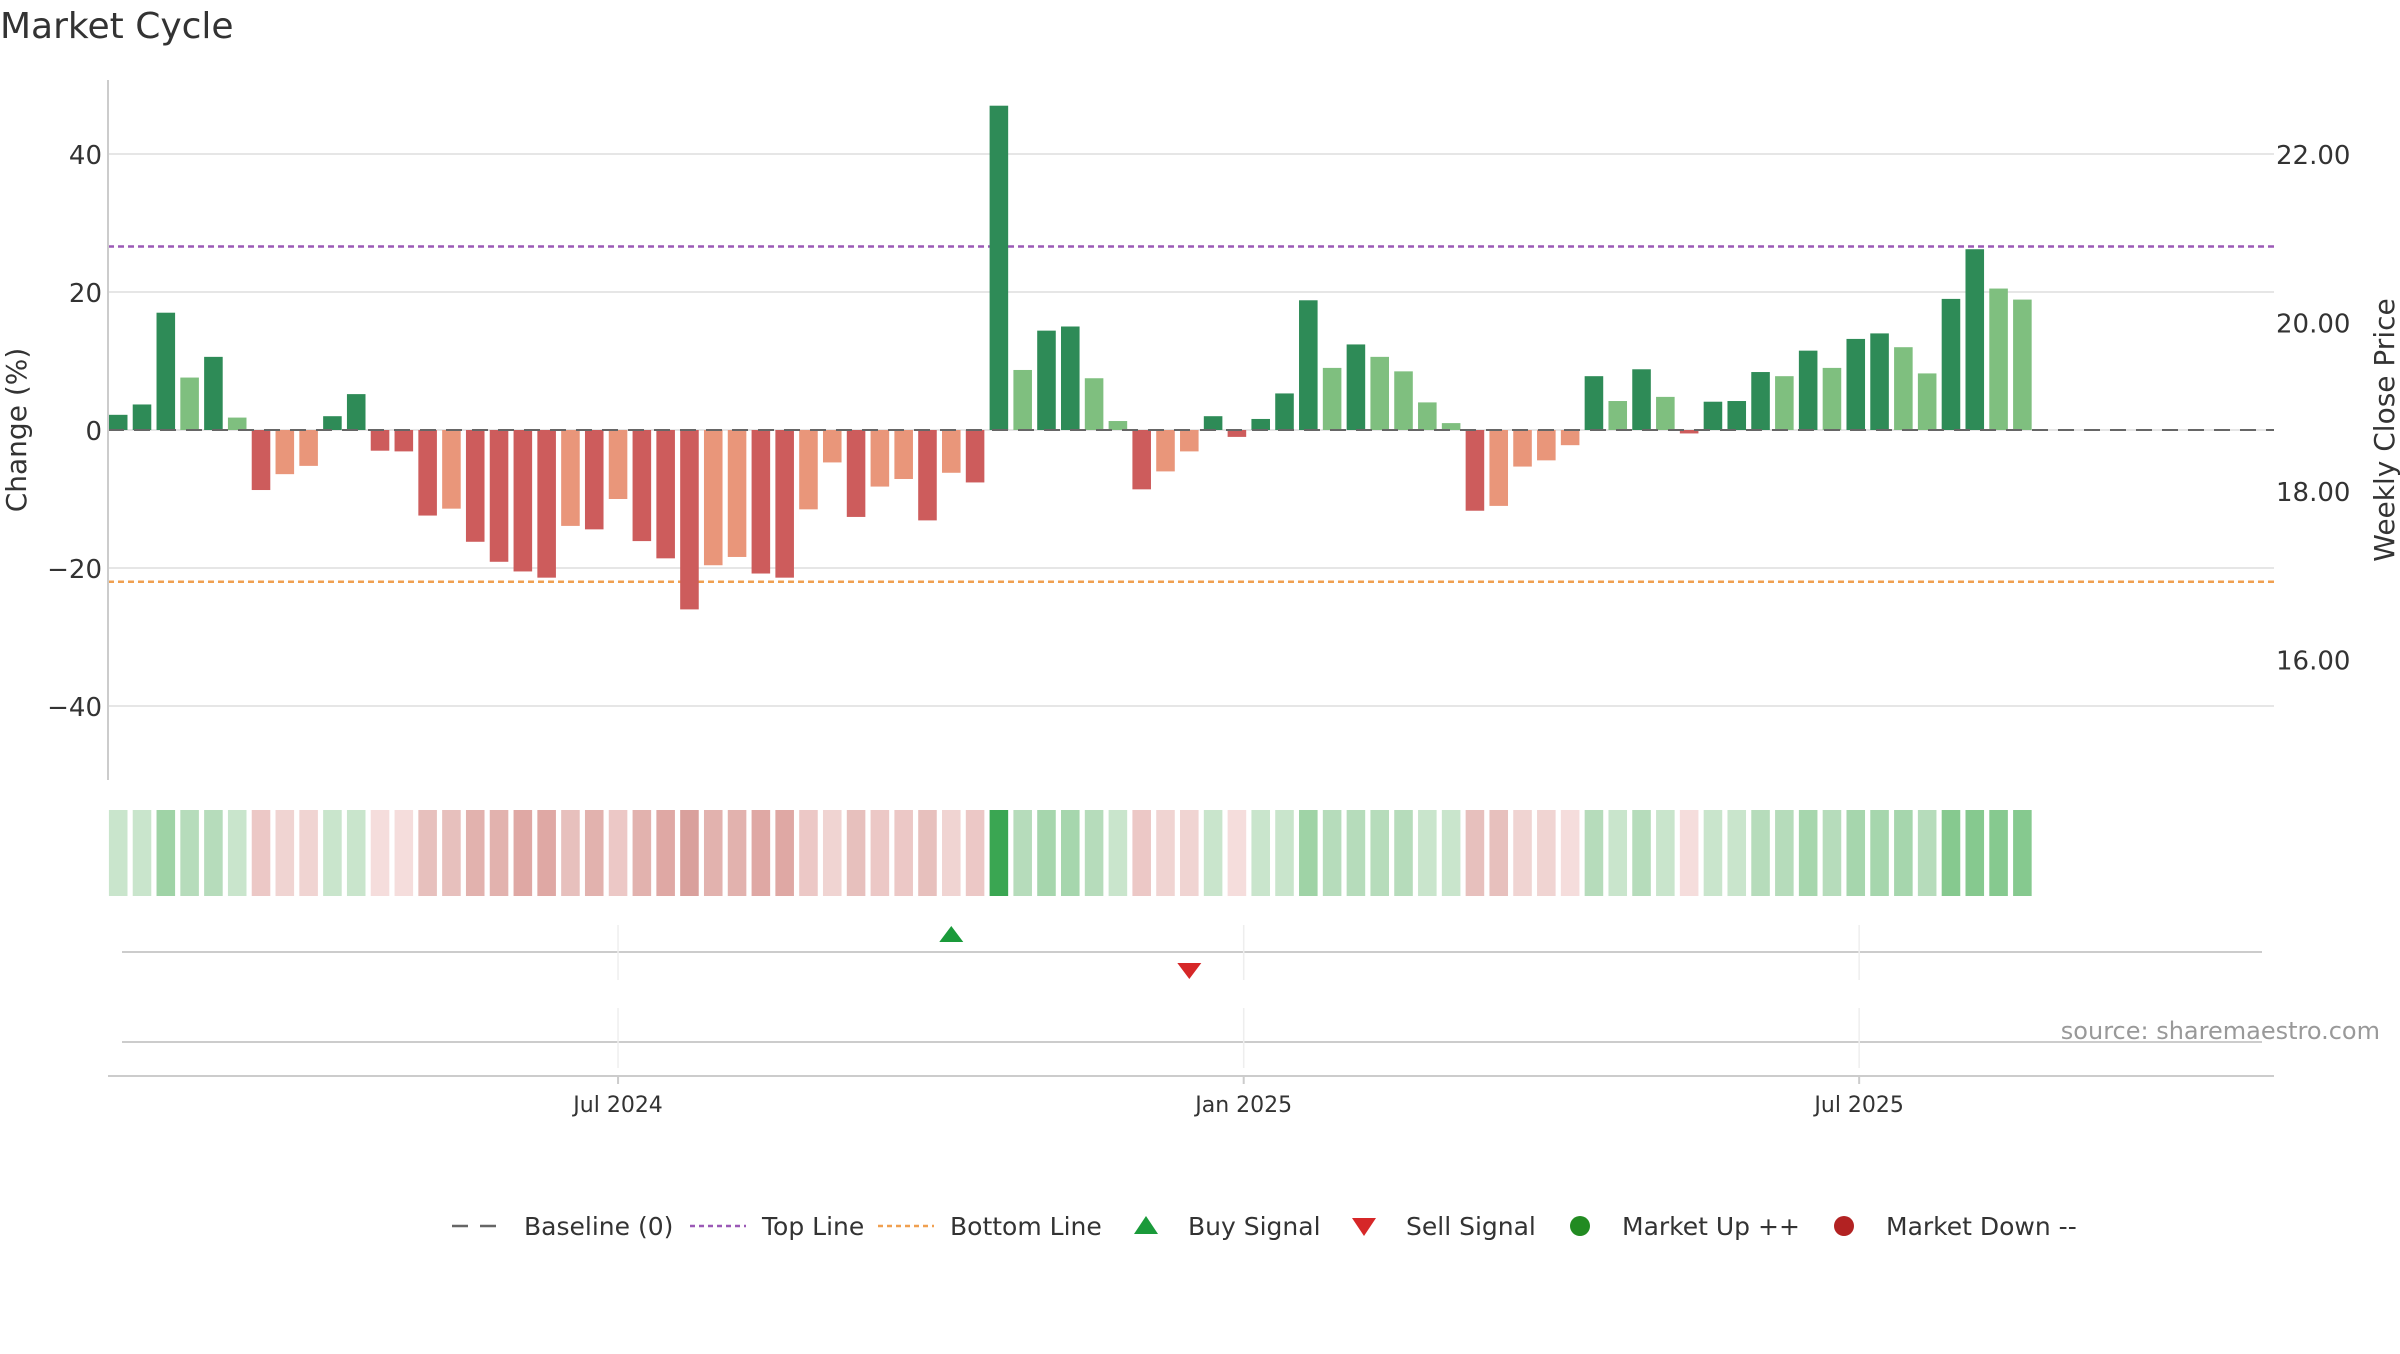  What do you see at coordinates (1364, 1227) in the screenshot?
I see `legend-sell-icon` at bounding box center [1364, 1227].